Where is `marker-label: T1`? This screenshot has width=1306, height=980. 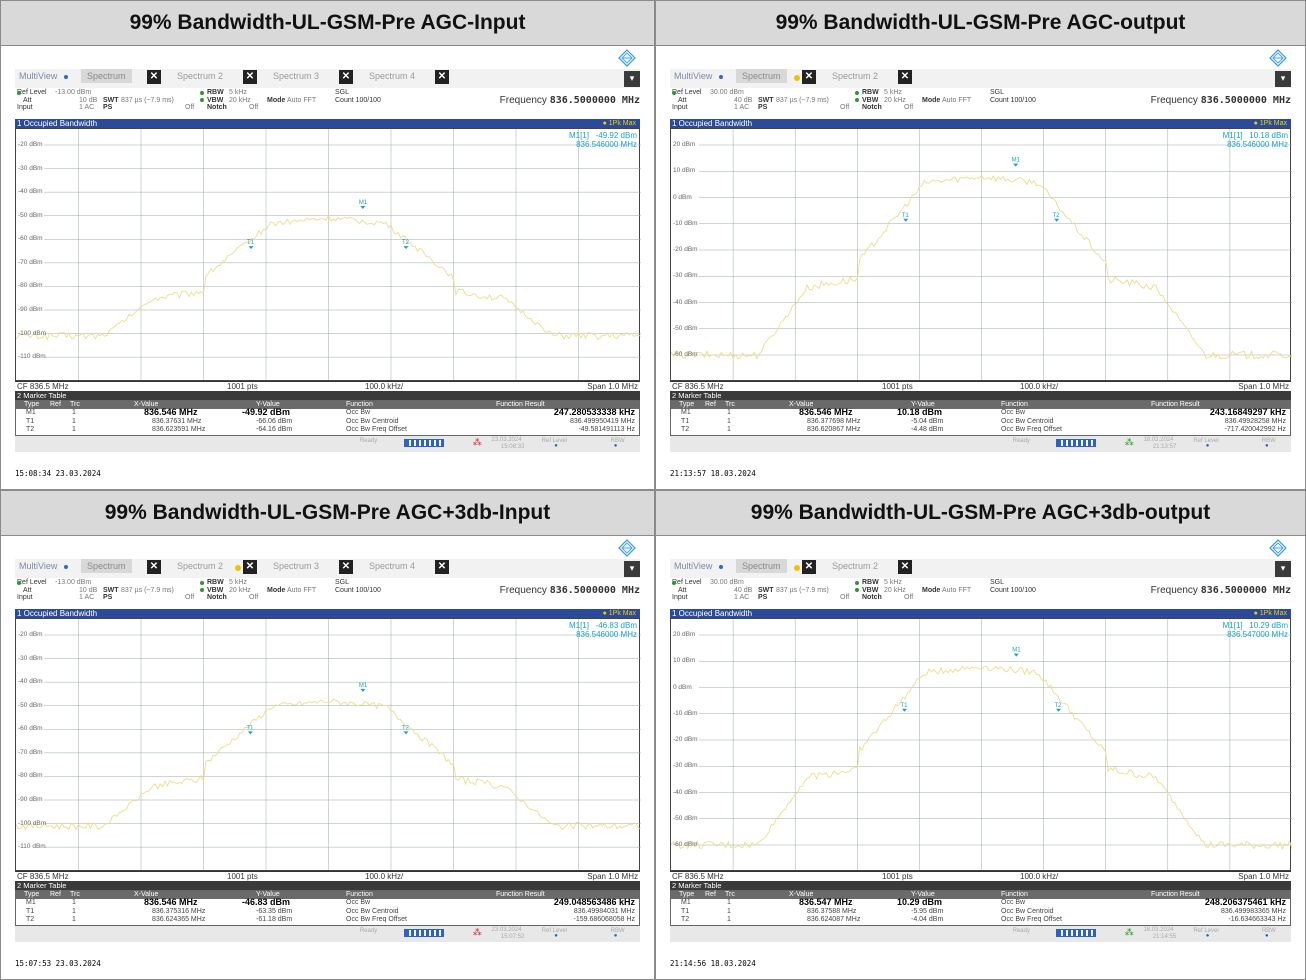
marker-label: T1 is located at coordinates (251, 243).